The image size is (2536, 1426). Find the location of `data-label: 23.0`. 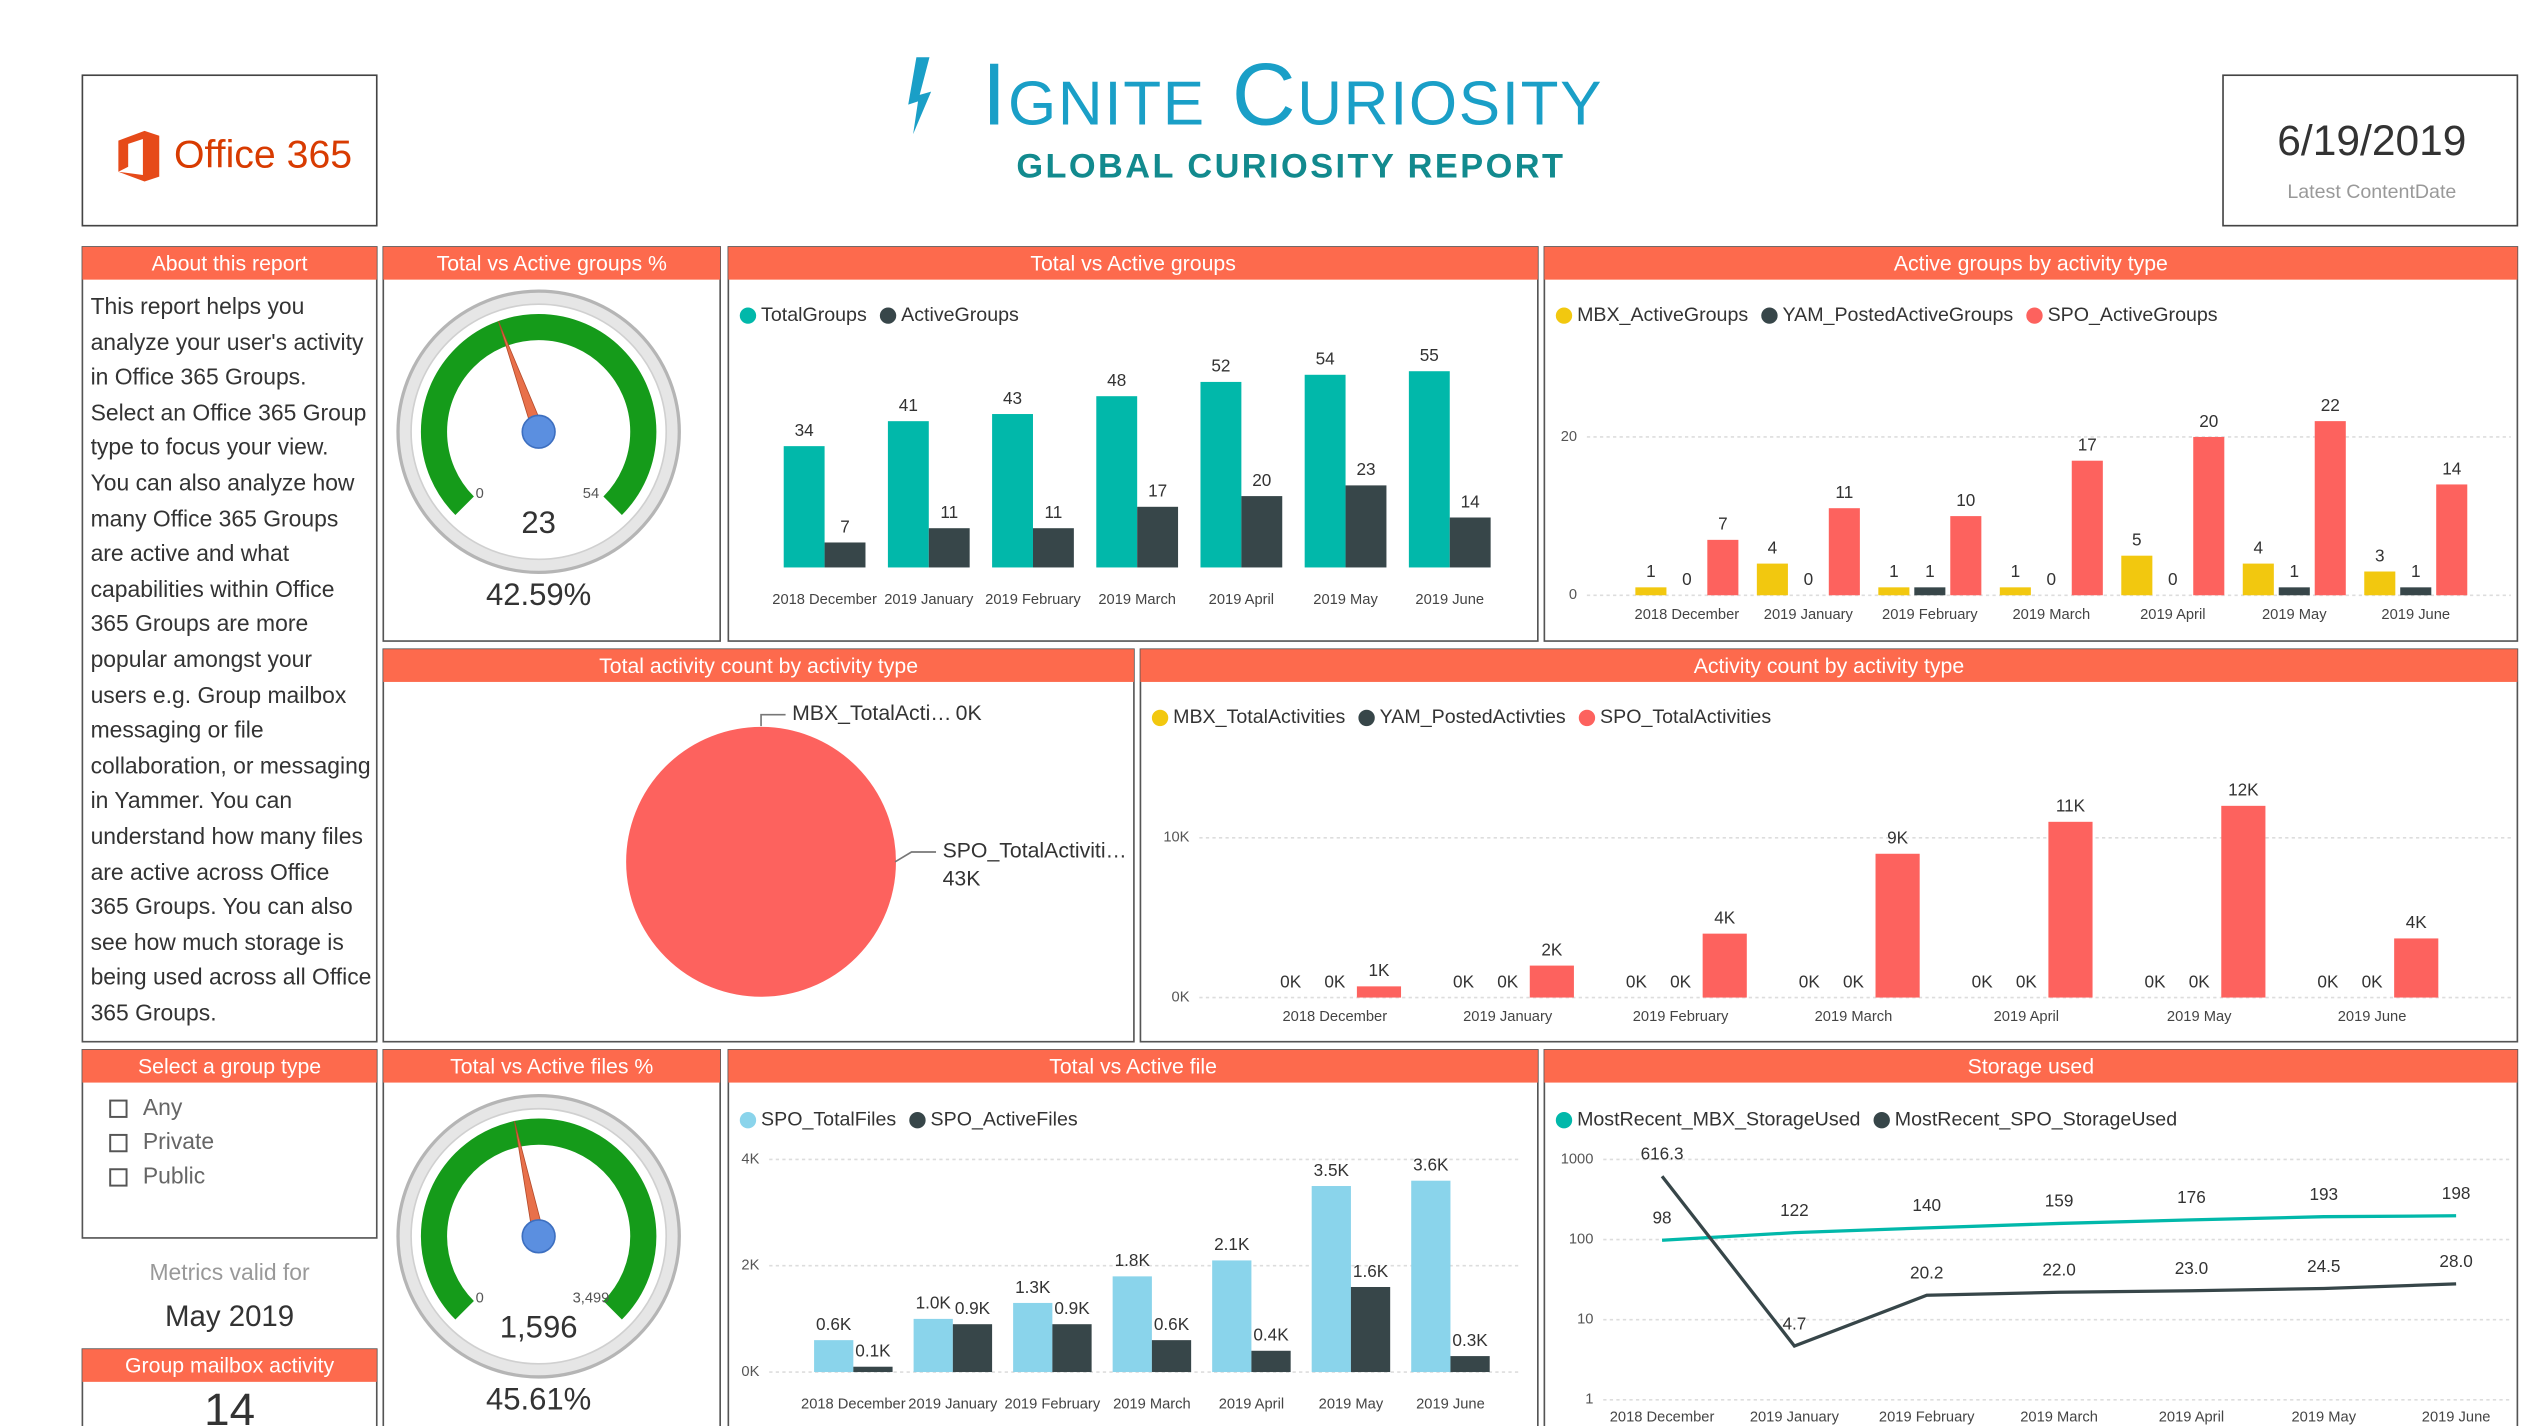

data-label: 23.0 is located at coordinates (2191, 1268).